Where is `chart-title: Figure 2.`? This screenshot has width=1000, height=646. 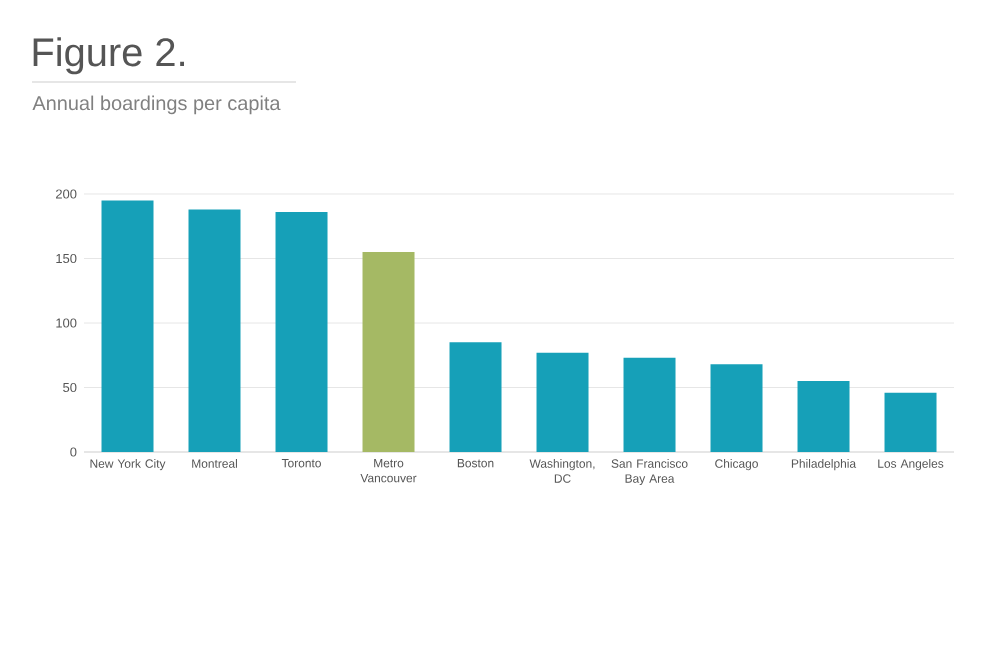
chart-title: Figure 2. is located at coordinates (108, 56).